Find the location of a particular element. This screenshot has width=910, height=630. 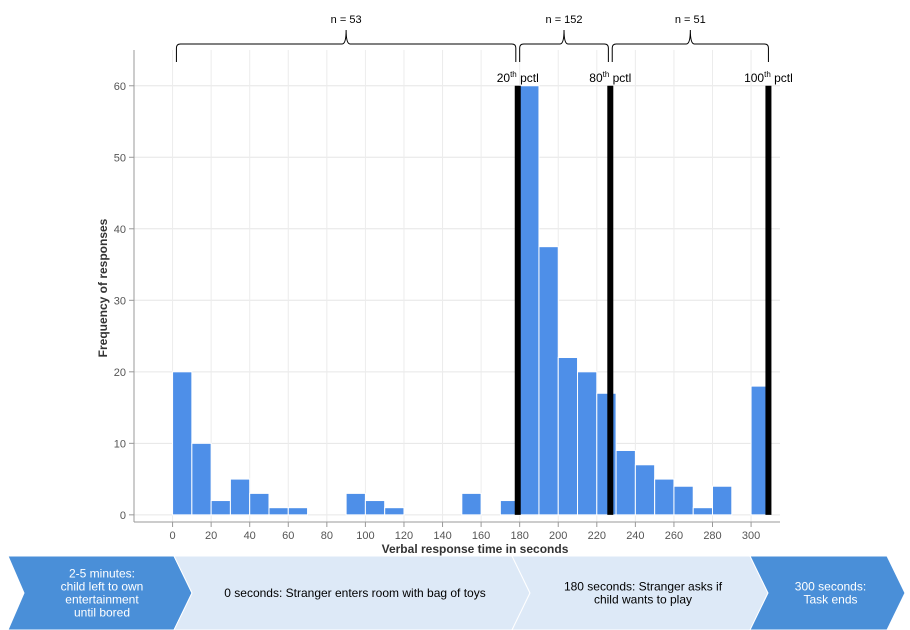

x-tick-label: 300 is located at coordinates (751, 536).